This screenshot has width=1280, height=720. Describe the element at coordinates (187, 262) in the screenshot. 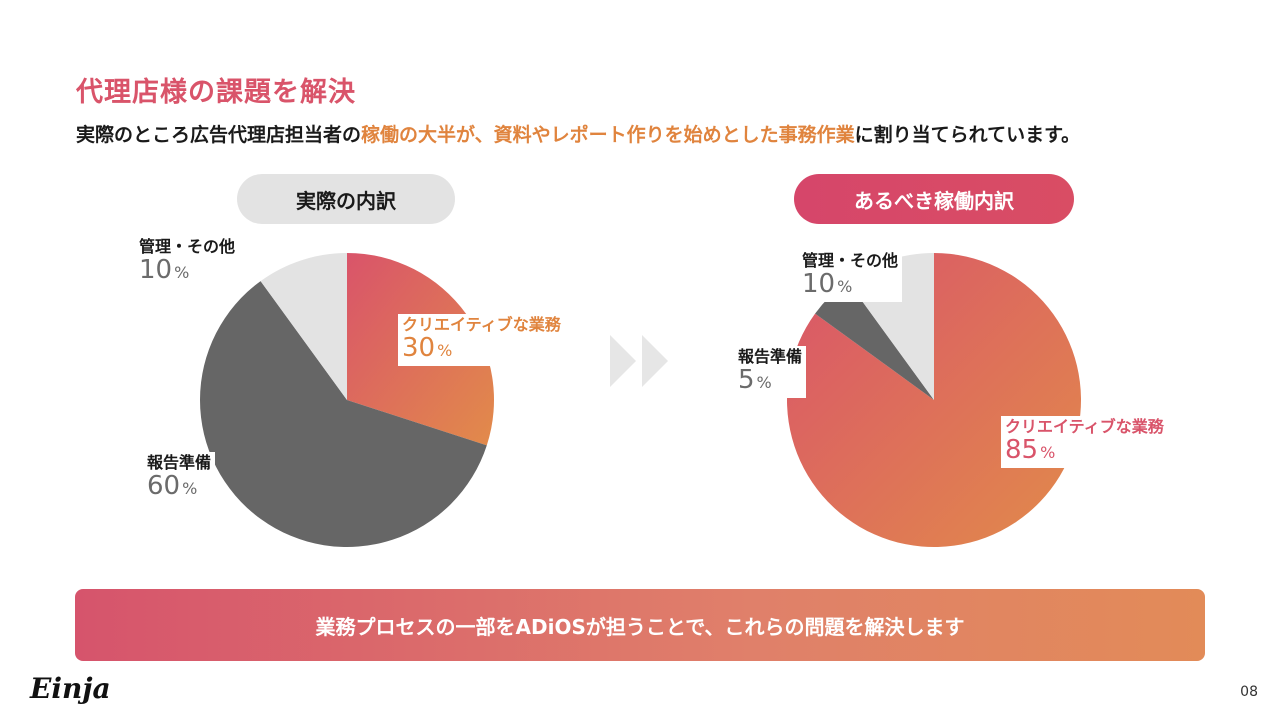

I see `left-label-management: 管理・その他 10%` at that location.